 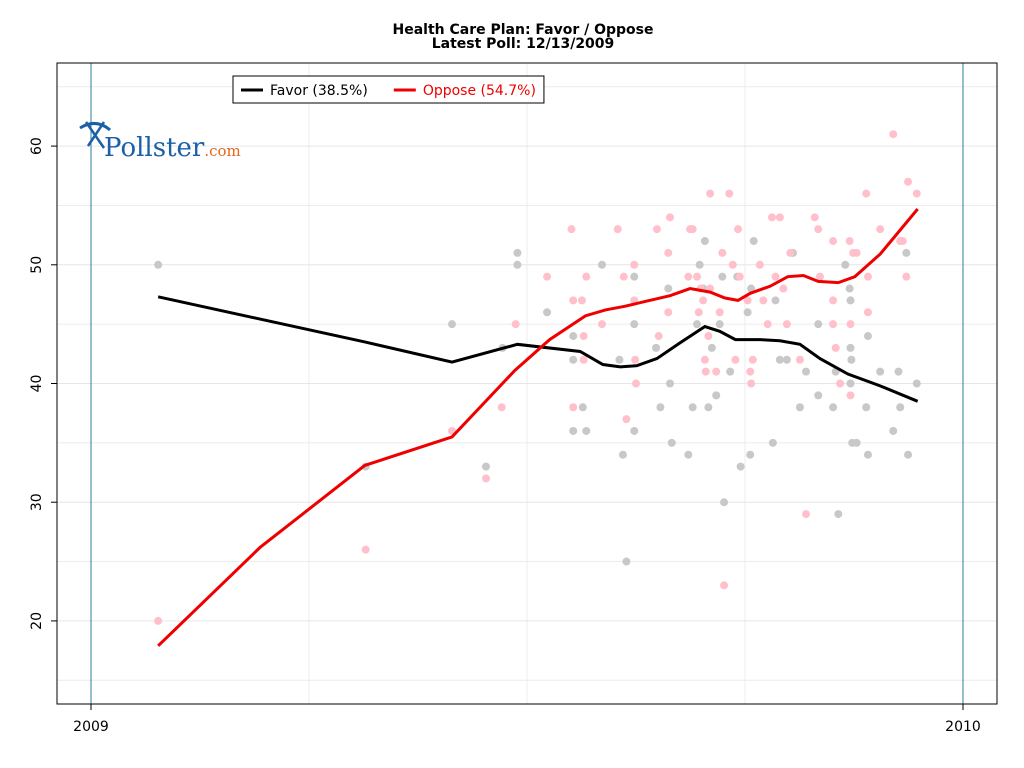 What do you see at coordinates (963, 727) in the screenshot?
I see `x-tick-label: 2010` at bounding box center [963, 727].